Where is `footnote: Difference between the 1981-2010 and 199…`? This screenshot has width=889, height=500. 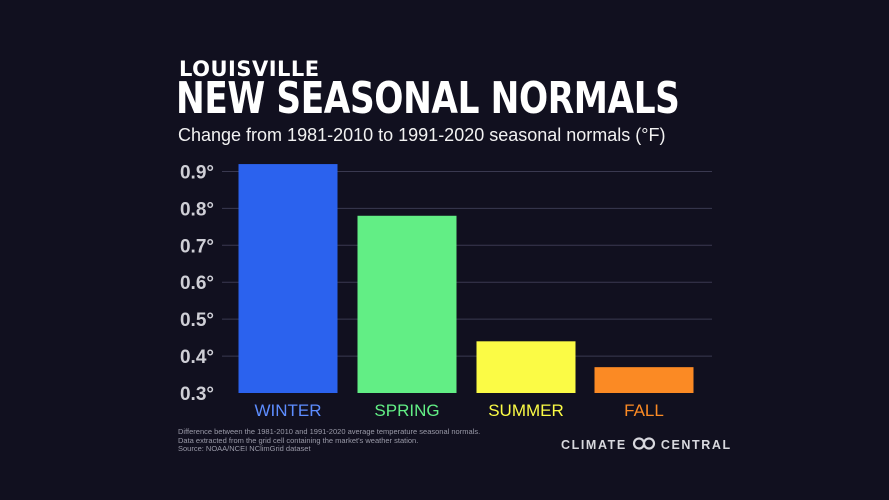
footnote: Difference between the 1981-2010 and 199… is located at coordinates (329, 440).